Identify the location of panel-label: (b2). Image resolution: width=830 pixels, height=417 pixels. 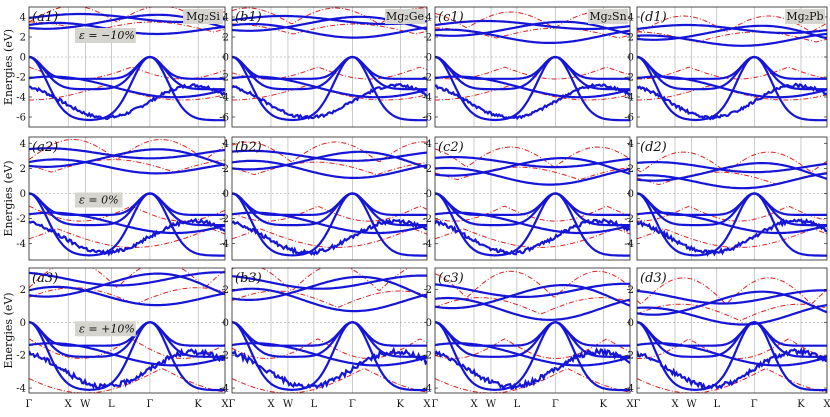
(248, 147).